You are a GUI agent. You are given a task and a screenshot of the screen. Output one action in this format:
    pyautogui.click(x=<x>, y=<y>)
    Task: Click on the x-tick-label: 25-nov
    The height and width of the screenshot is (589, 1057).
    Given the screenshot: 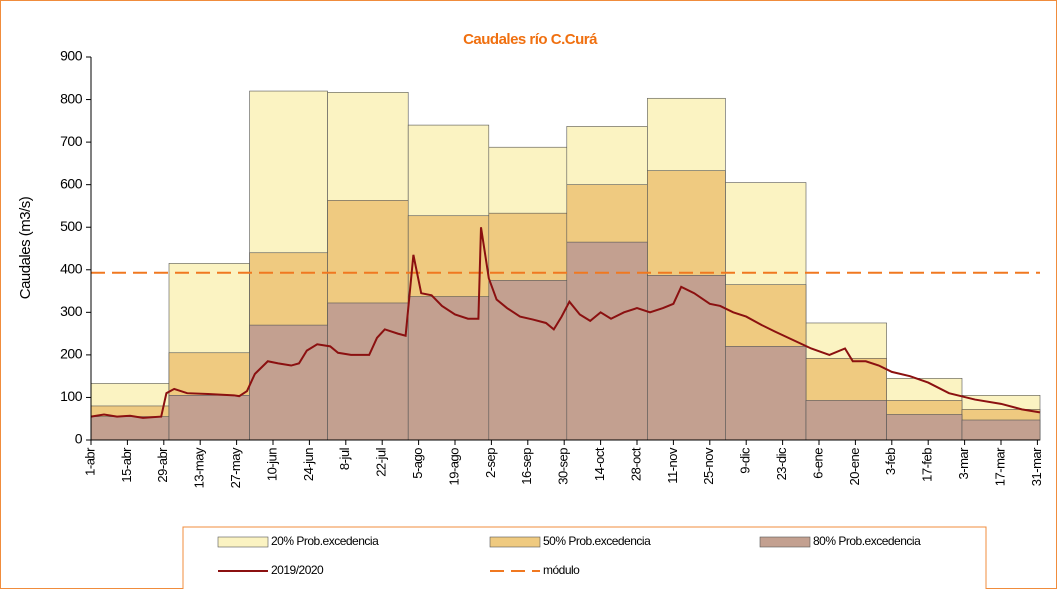 What is the action you would take?
    pyautogui.click(x=708, y=466)
    